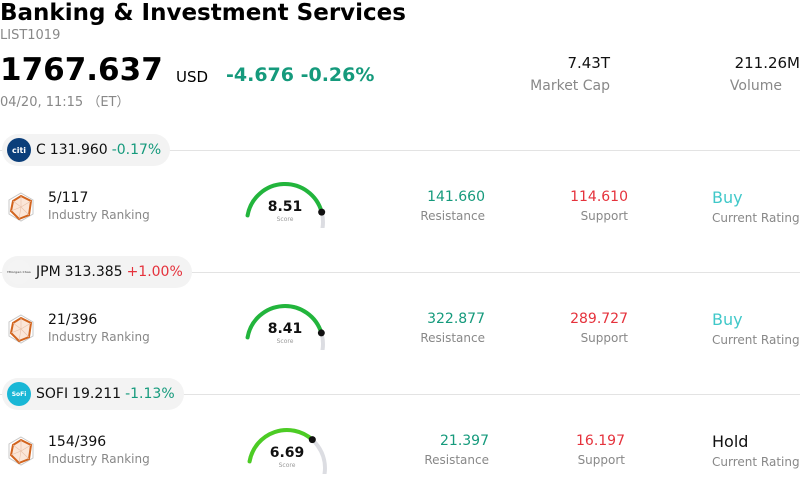  What do you see at coordinates (81, 70) in the screenshot?
I see `index-price: 1767.637` at bounding box center [81, 70].